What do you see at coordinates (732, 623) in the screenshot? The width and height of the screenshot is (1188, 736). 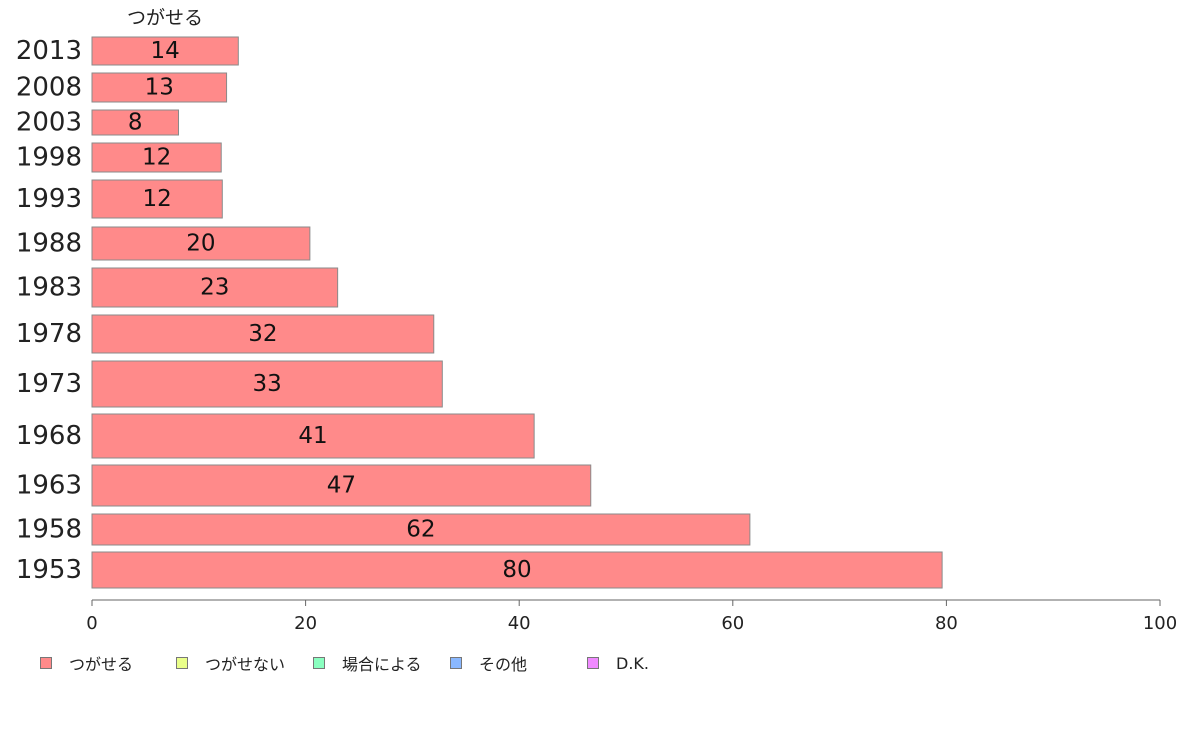 I see `x-tick-label-60: 60` at bounding box center [732, 623].